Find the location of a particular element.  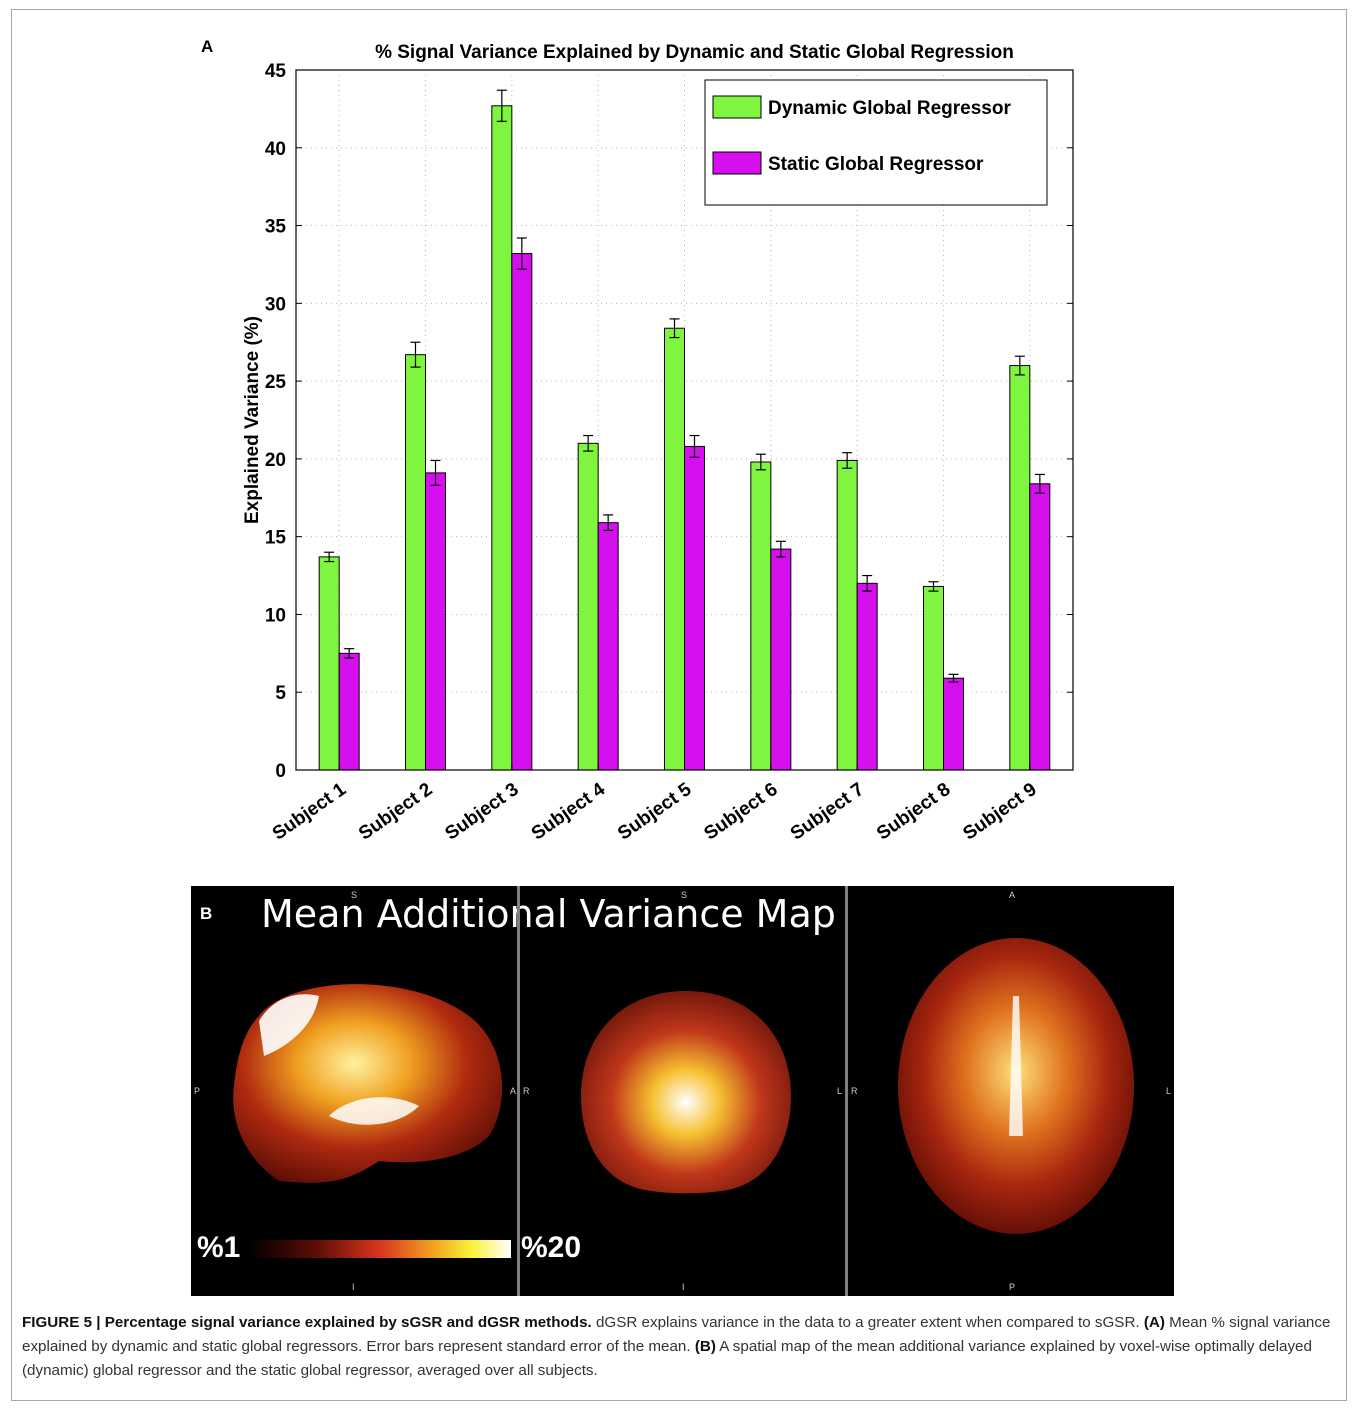

colorbar-min-label: %1 is located at coordinates (219, 1247).